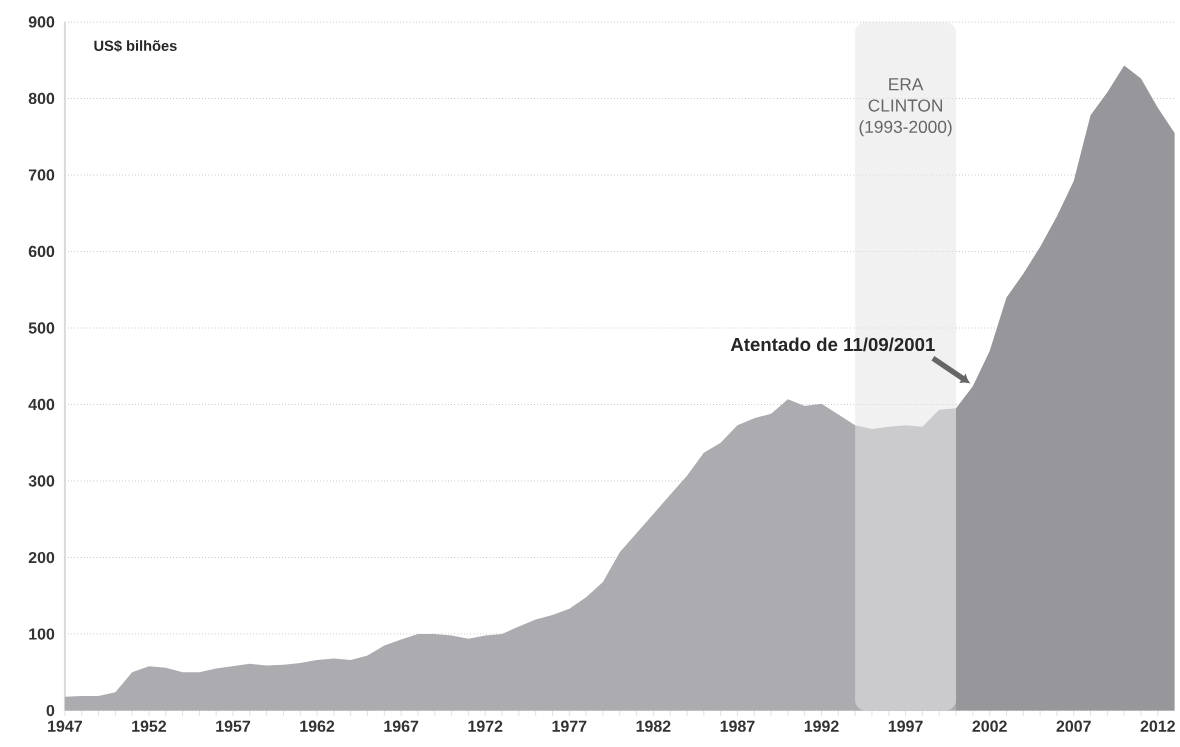  Describe the element at coordinates (41, 175) in the screenshot. I see `y-tick-label: 700` at that location.